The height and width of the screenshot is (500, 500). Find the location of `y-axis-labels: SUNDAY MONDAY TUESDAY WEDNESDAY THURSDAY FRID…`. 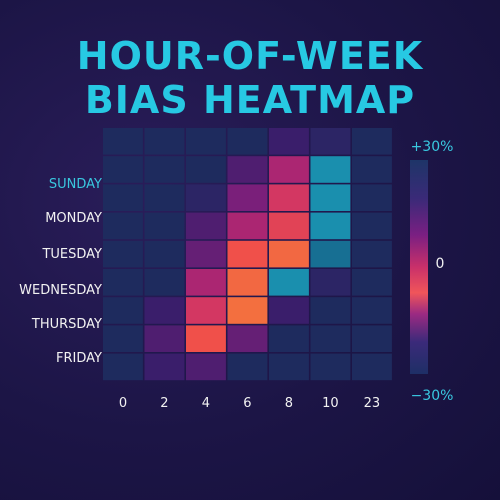

y-axis-labels: SUNDAY MONDAY TUESDAY WEDNESDAY THURSDAY FRID… is located at coordinates (60, 271).